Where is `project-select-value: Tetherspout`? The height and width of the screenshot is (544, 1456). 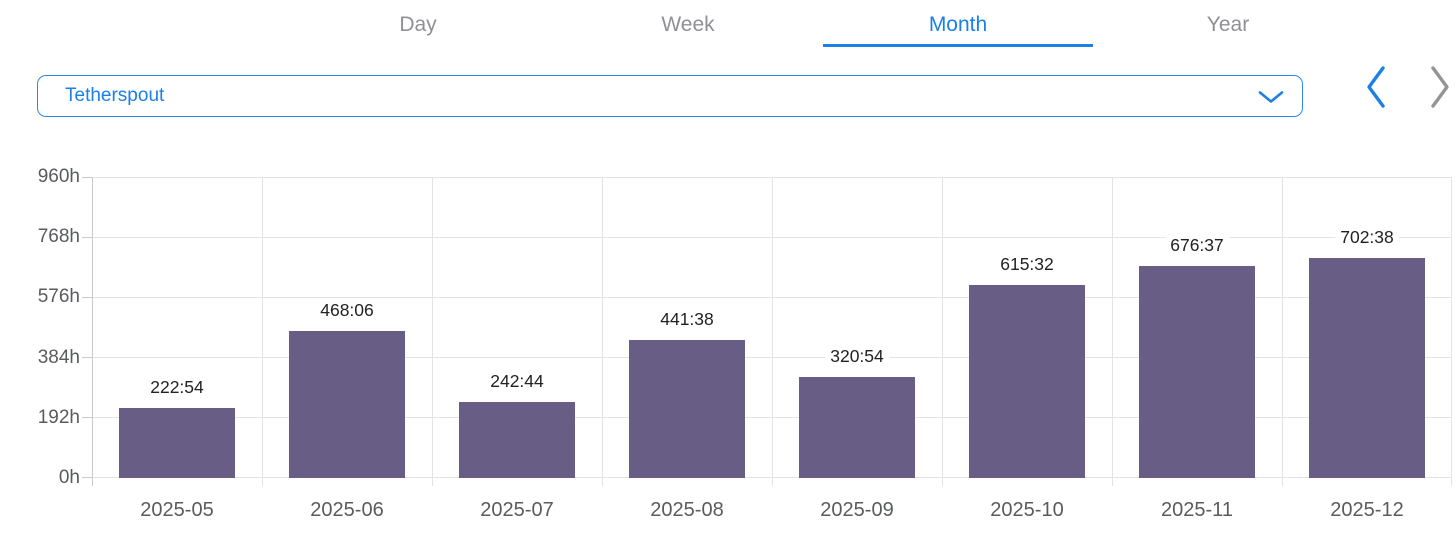 project-select-value: Tetherspout is located at coordinates (115, 95).